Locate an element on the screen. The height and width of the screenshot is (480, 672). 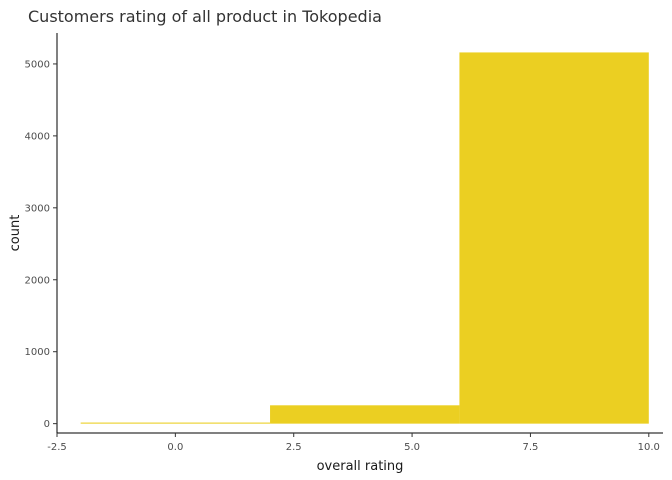
x-axis-label: overall rating is located at coordinates (360, 466).